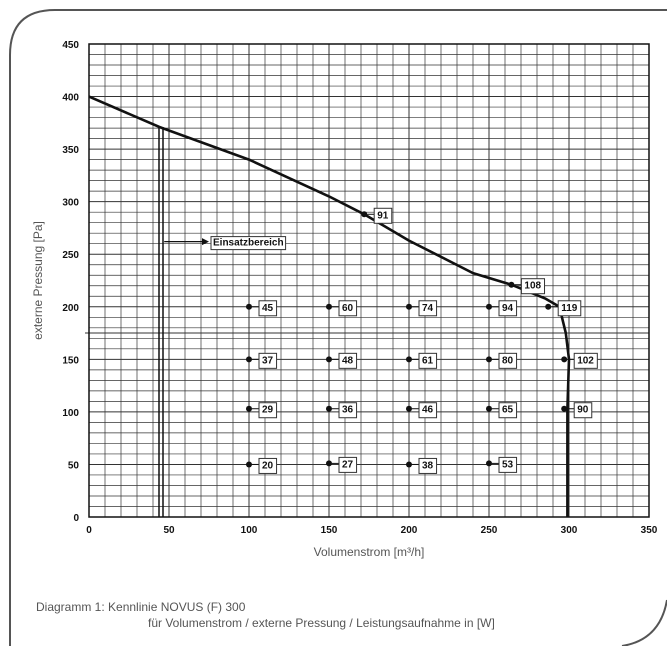 The image size is (667, 646). Describe the element at coordinates (38, 280) in the screenshot. I see `y-axis-label: externe Pressung [Pa]` at that location.